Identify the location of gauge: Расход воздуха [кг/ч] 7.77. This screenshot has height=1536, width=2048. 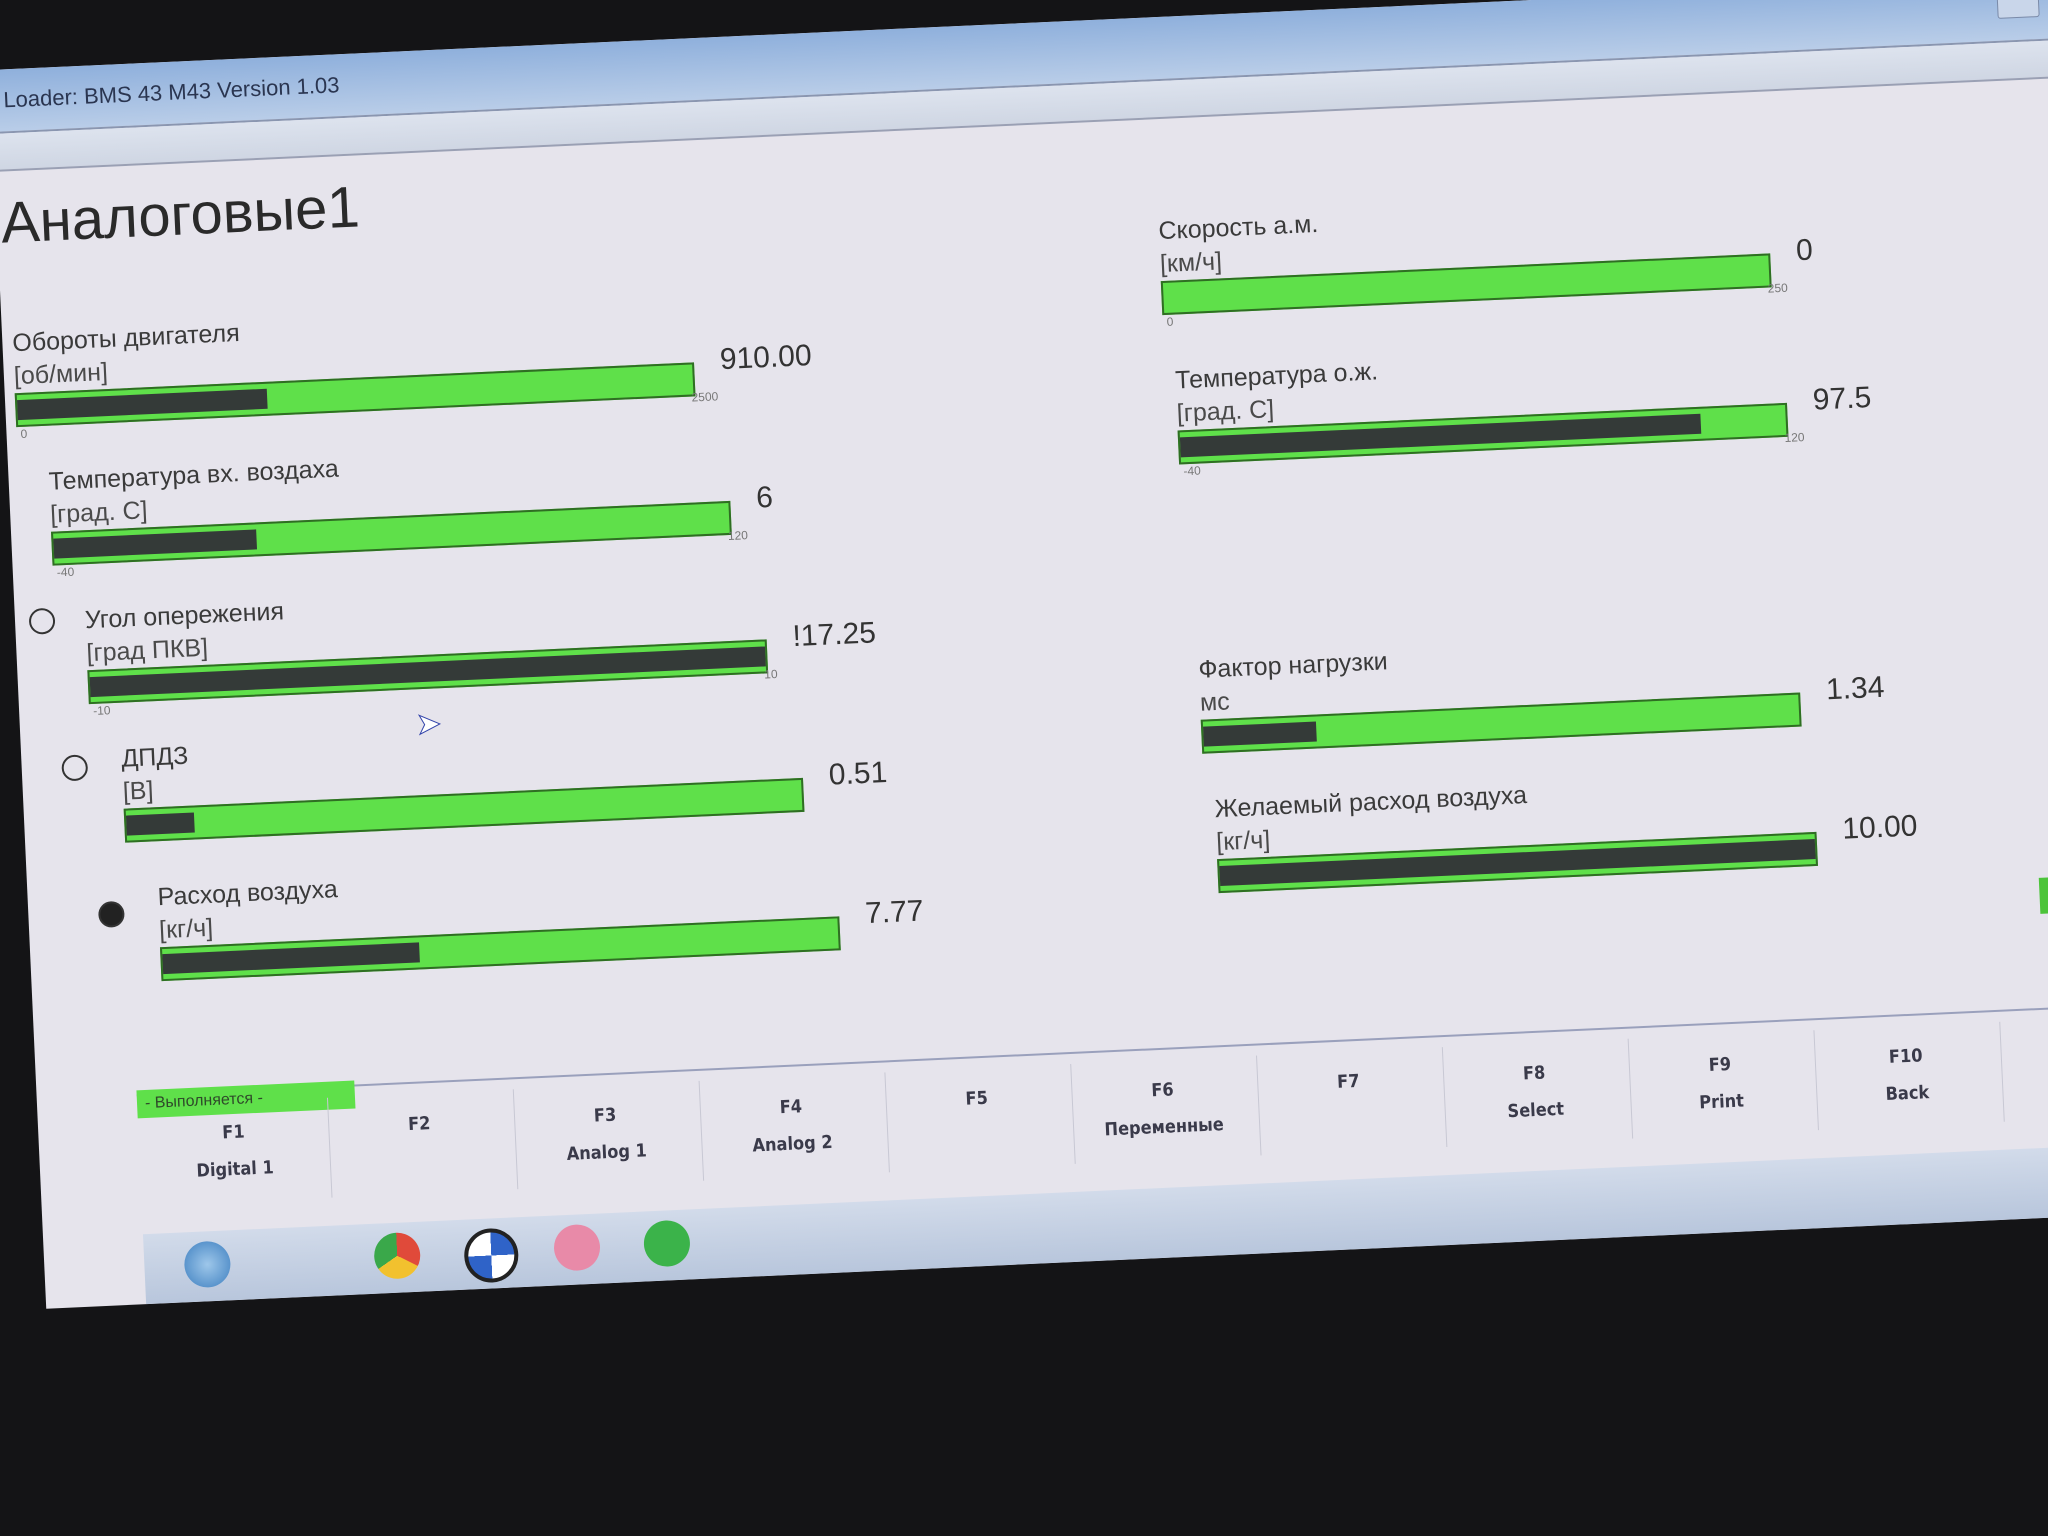
(540, 917).